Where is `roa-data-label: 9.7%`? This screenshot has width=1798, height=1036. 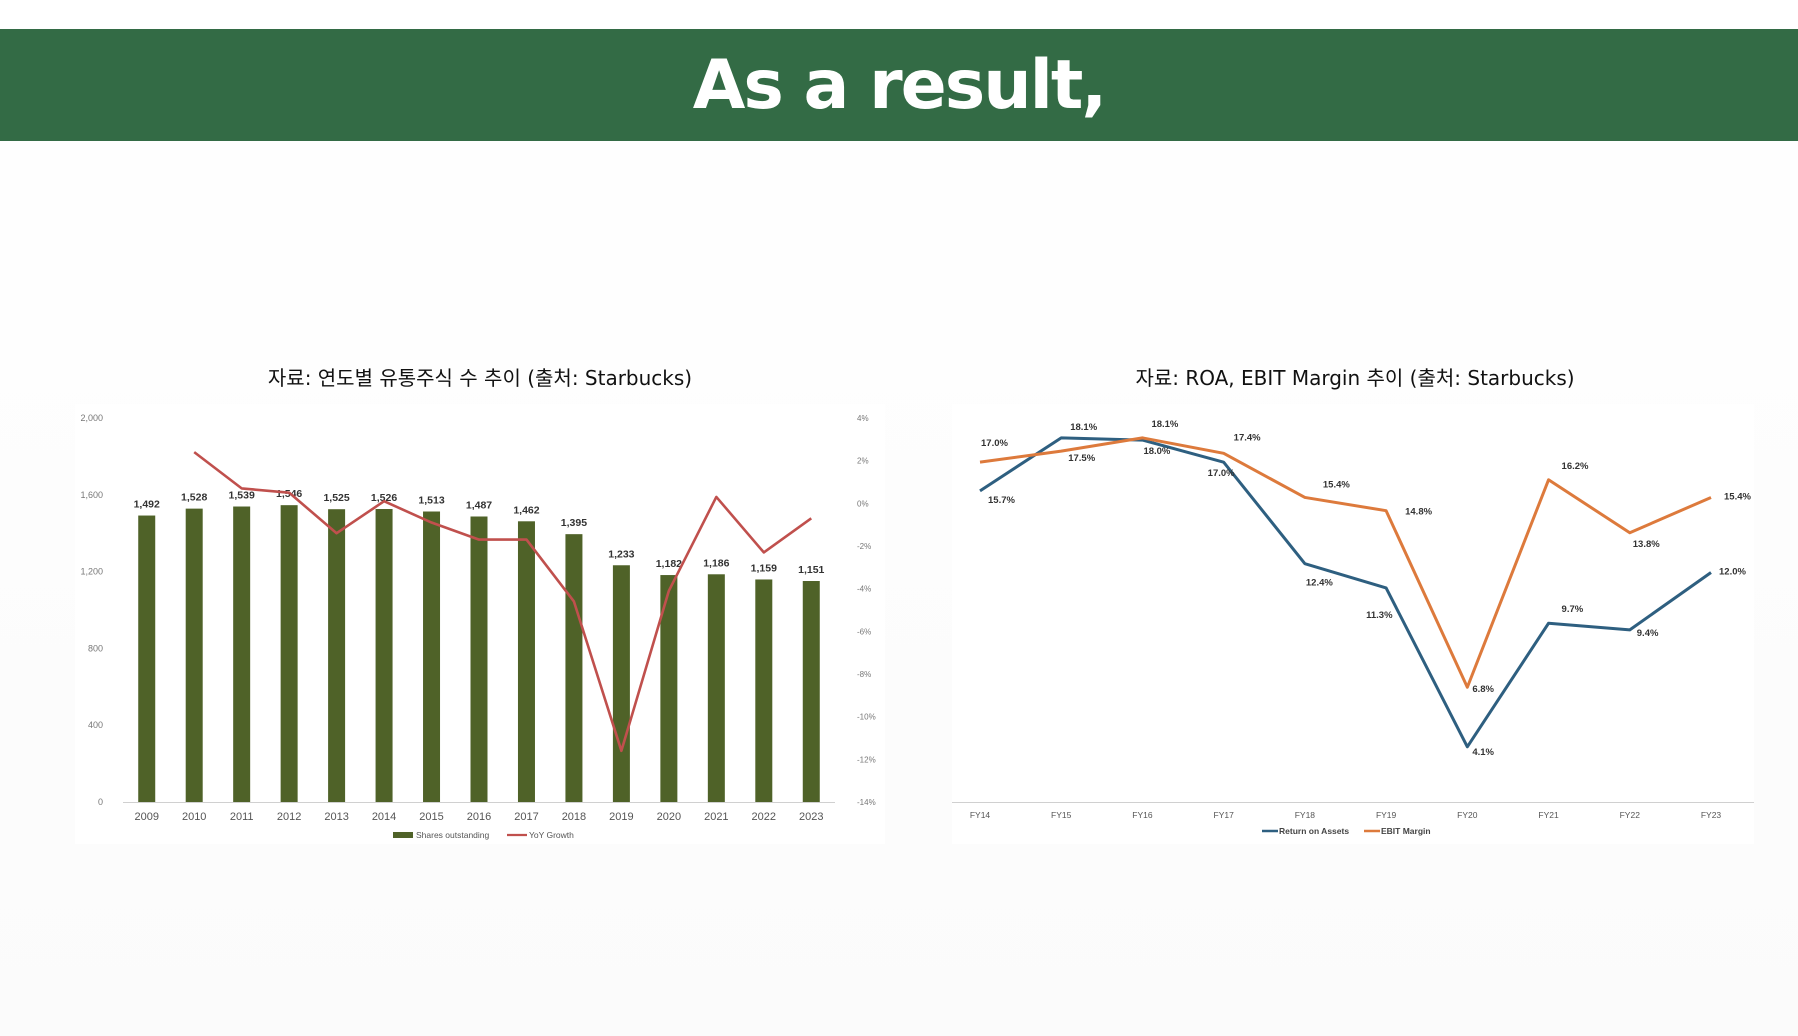 roa-data-label: 9.7% is located at coordinates (1573, 609).